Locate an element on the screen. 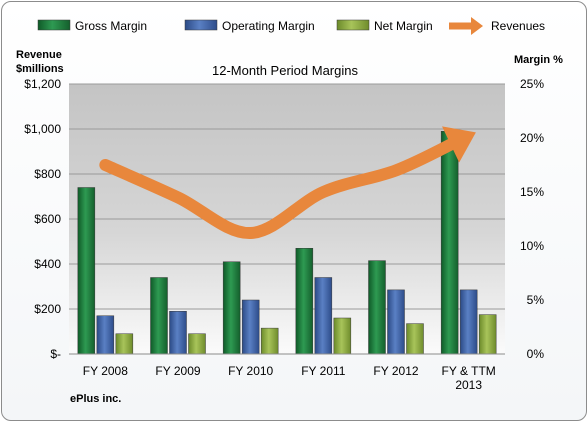 This screenshot has height=422, width=588. y-left-tick-label: $400 is located at coordinates (47, 264).